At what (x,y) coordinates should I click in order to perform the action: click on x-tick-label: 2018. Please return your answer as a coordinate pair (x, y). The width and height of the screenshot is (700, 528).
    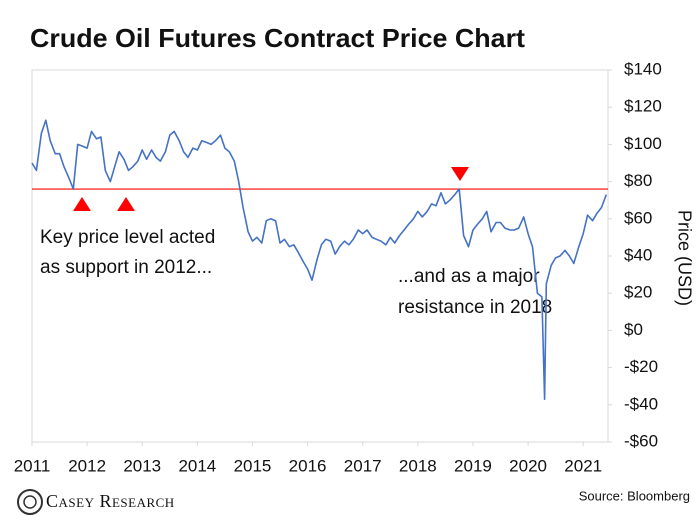
    Looking at the image, I should click on (418, 465).